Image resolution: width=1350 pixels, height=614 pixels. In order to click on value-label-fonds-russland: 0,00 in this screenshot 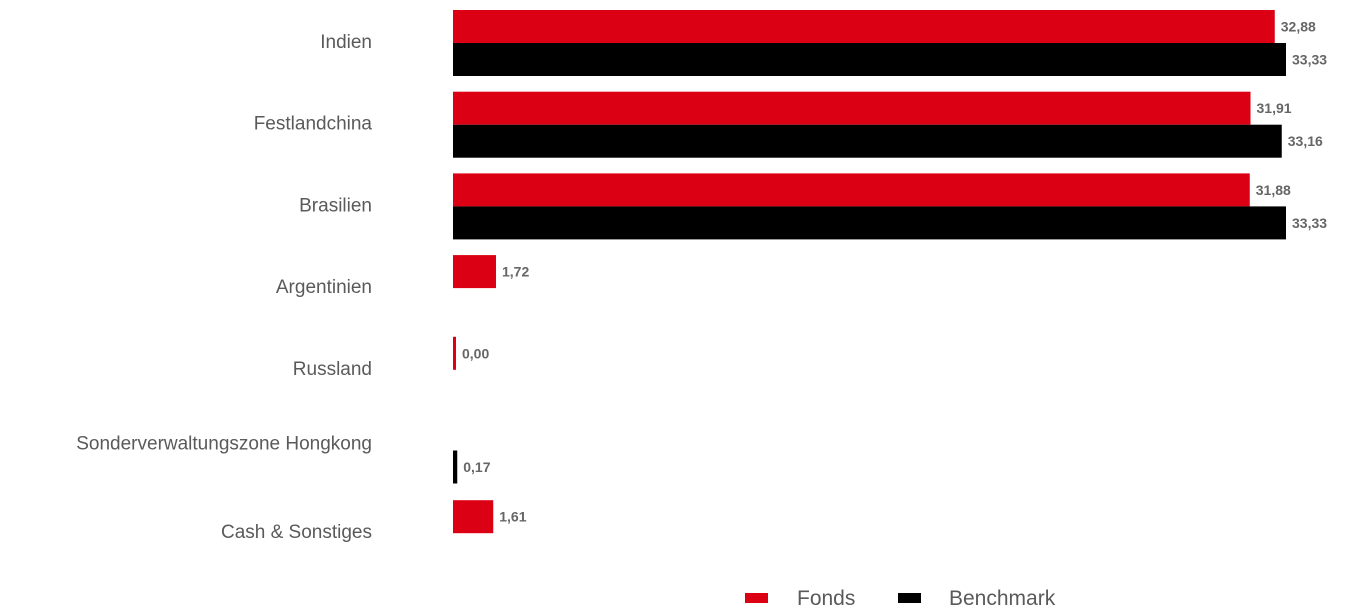, I will do `click(475, 353)`.